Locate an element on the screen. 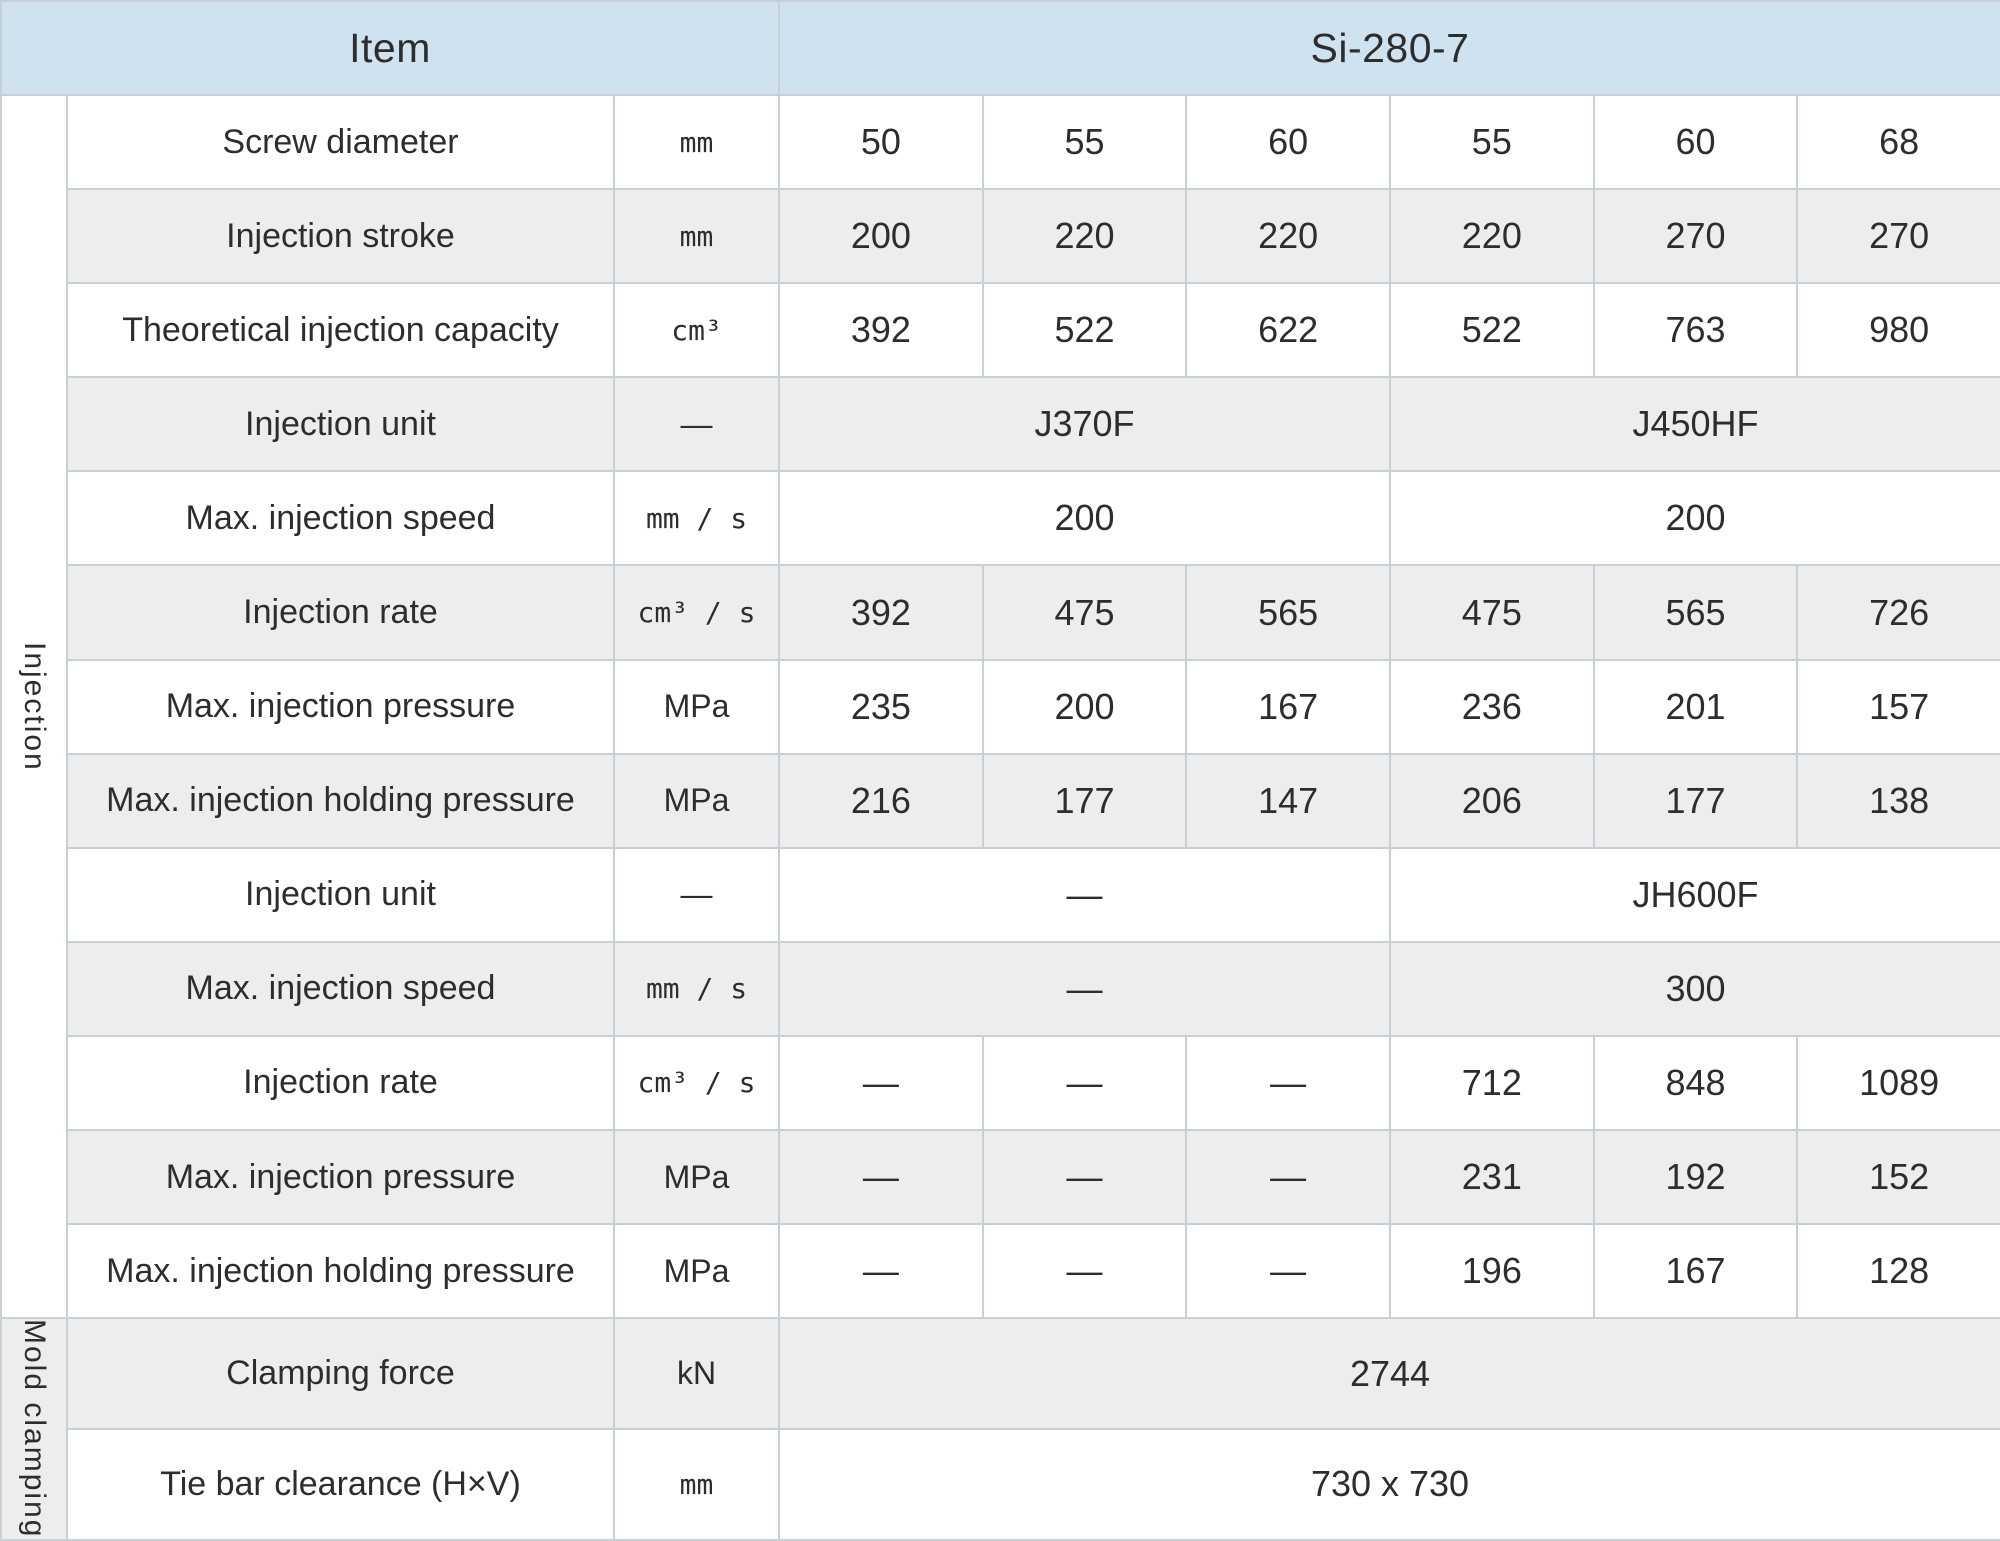 The width and height of the screenshot is (2000, 1541). table-row: Injection rate cm³ / s — — —712 848 1089 is located at coordinates (1000, 1083).